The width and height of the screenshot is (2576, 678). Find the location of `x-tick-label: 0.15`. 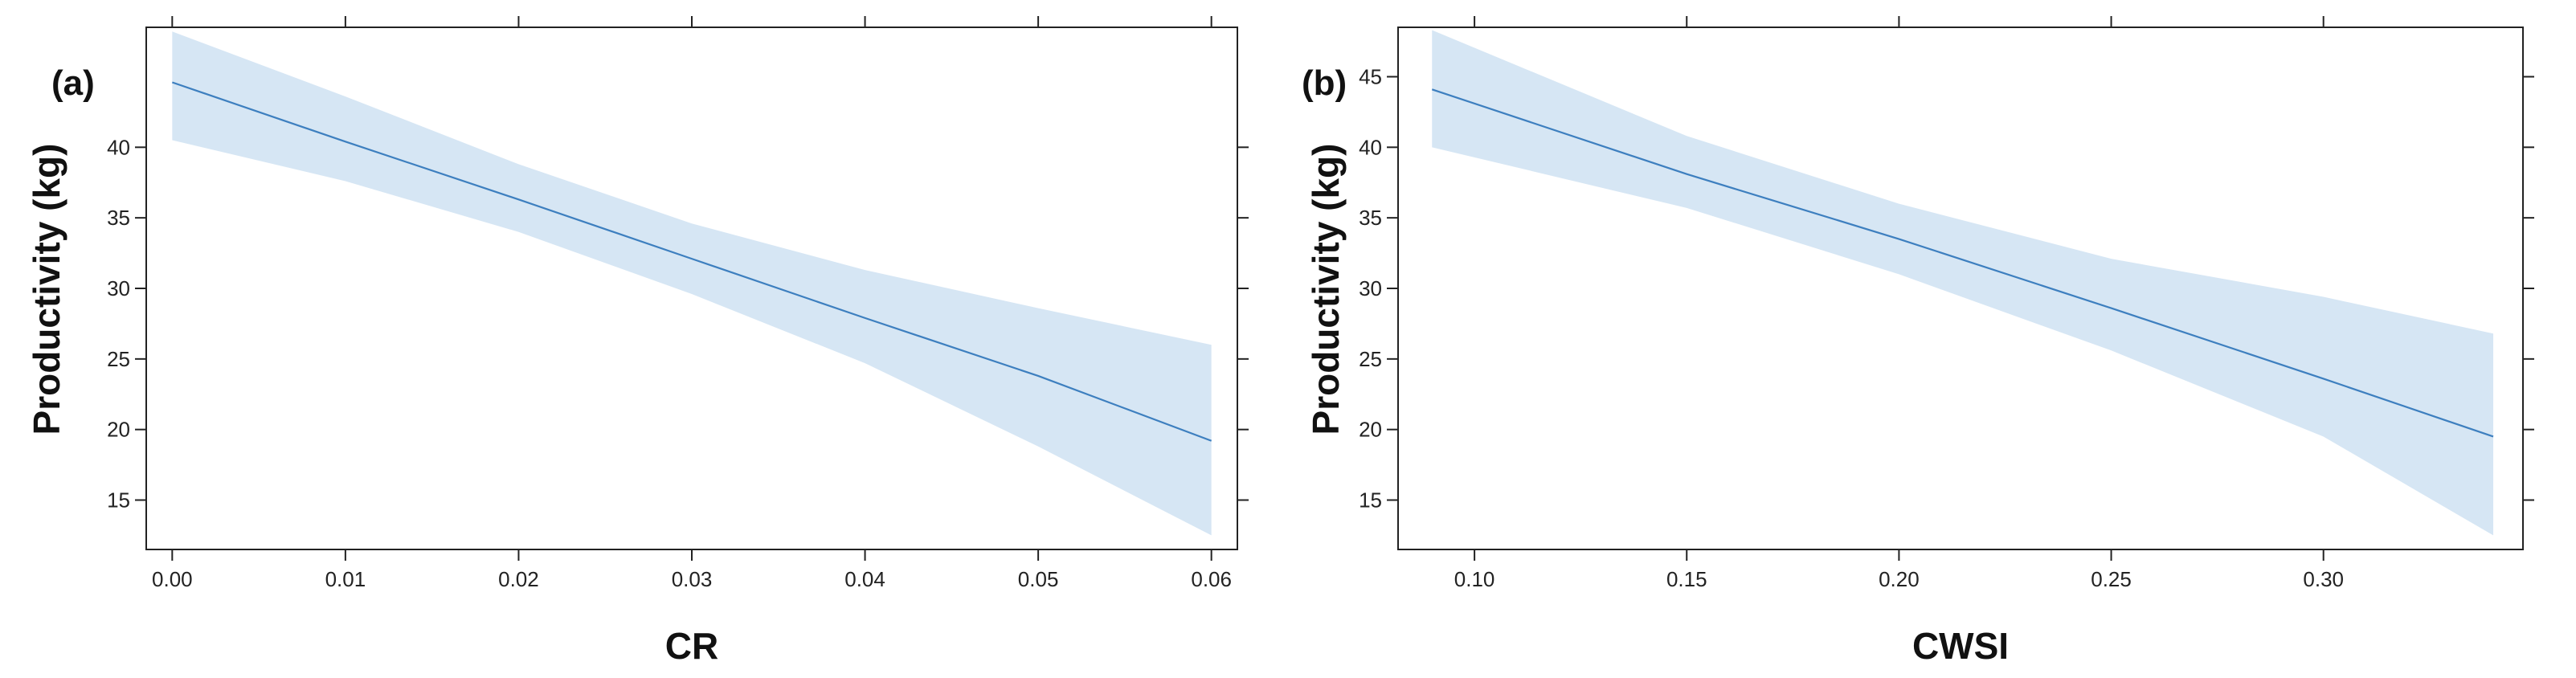

x-tick-label: 0.15 is located at coordinates (1687, 579).